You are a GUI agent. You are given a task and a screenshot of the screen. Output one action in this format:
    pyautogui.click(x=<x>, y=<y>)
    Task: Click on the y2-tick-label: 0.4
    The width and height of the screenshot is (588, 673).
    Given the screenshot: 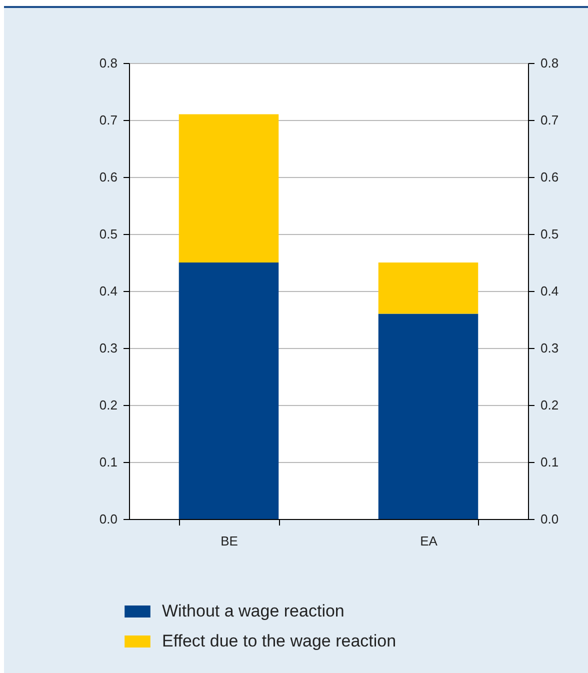 What is the action you would take?
    pyautogui.click(x=549, y=291)
    